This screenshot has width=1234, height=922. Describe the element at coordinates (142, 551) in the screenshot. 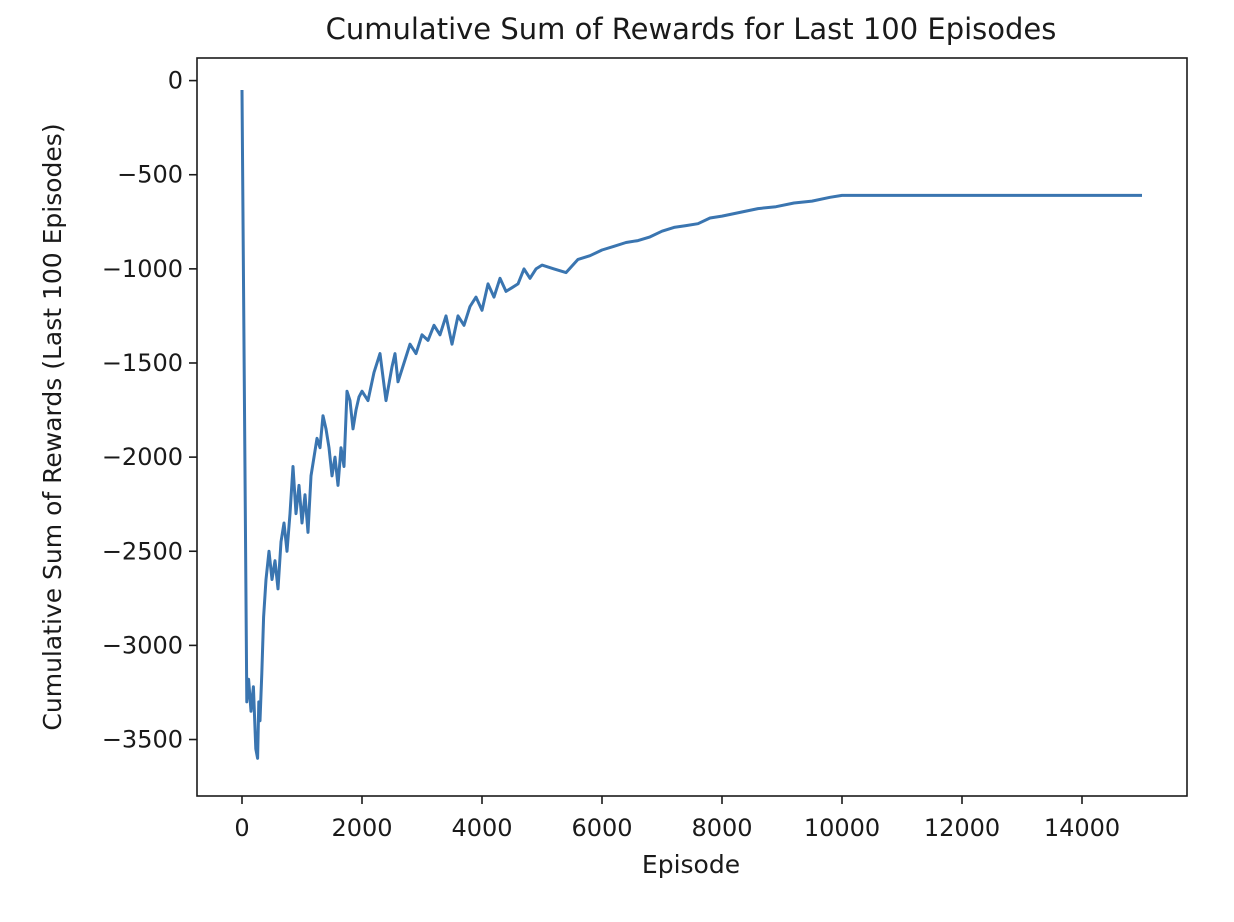

I see `y-tick-label: −2500` at that location.